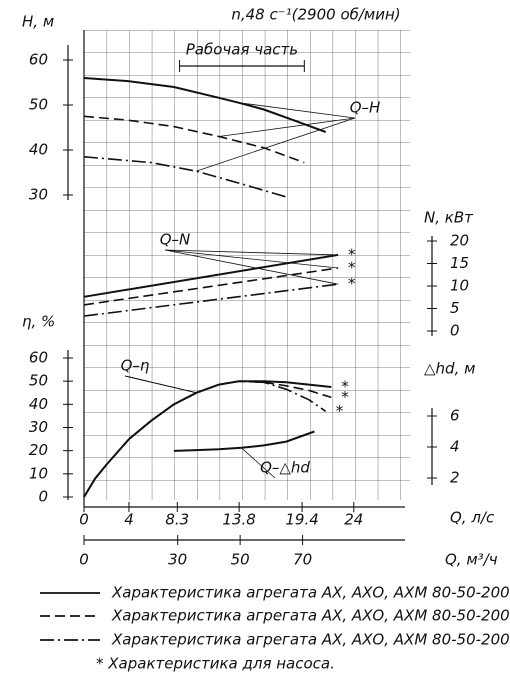 The width and height of the screenshot is (510, 683). Describe the element at coordinates (471, 560) in the screenshot. I see `x2-axis-label: Q, м³/ч` at that location.